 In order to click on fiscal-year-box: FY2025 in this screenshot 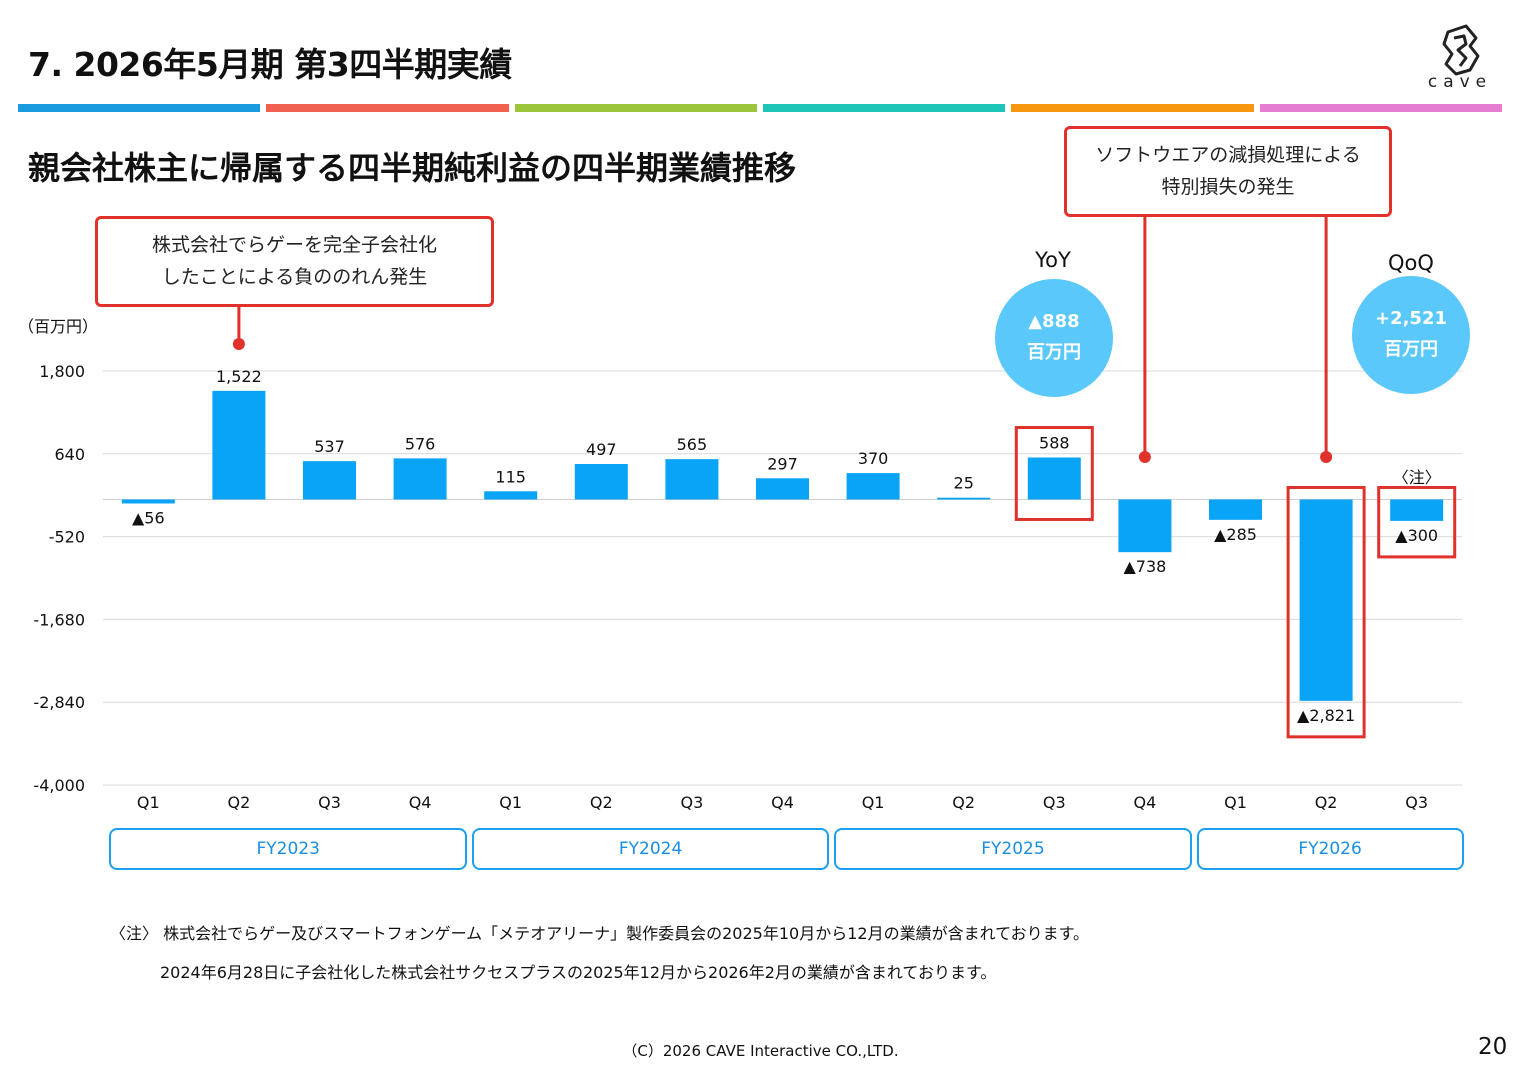, I will do `click(1013, 849)`.